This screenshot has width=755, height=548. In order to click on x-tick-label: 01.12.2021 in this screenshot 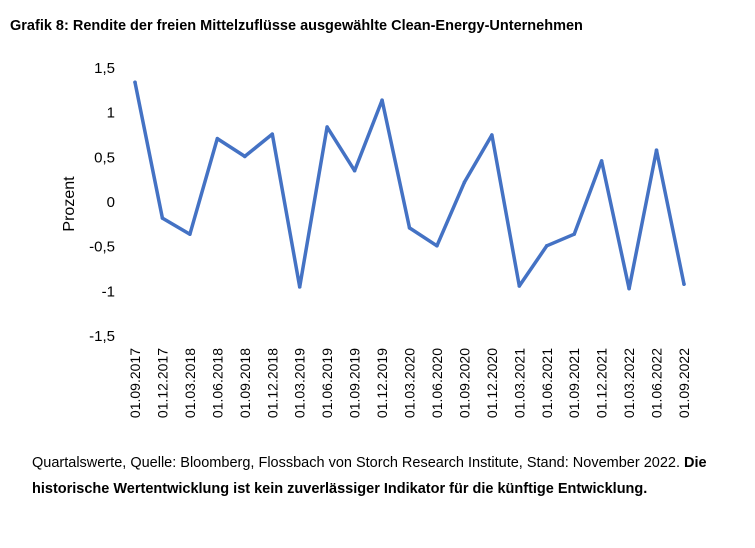, I will do `click(602, 383)`.